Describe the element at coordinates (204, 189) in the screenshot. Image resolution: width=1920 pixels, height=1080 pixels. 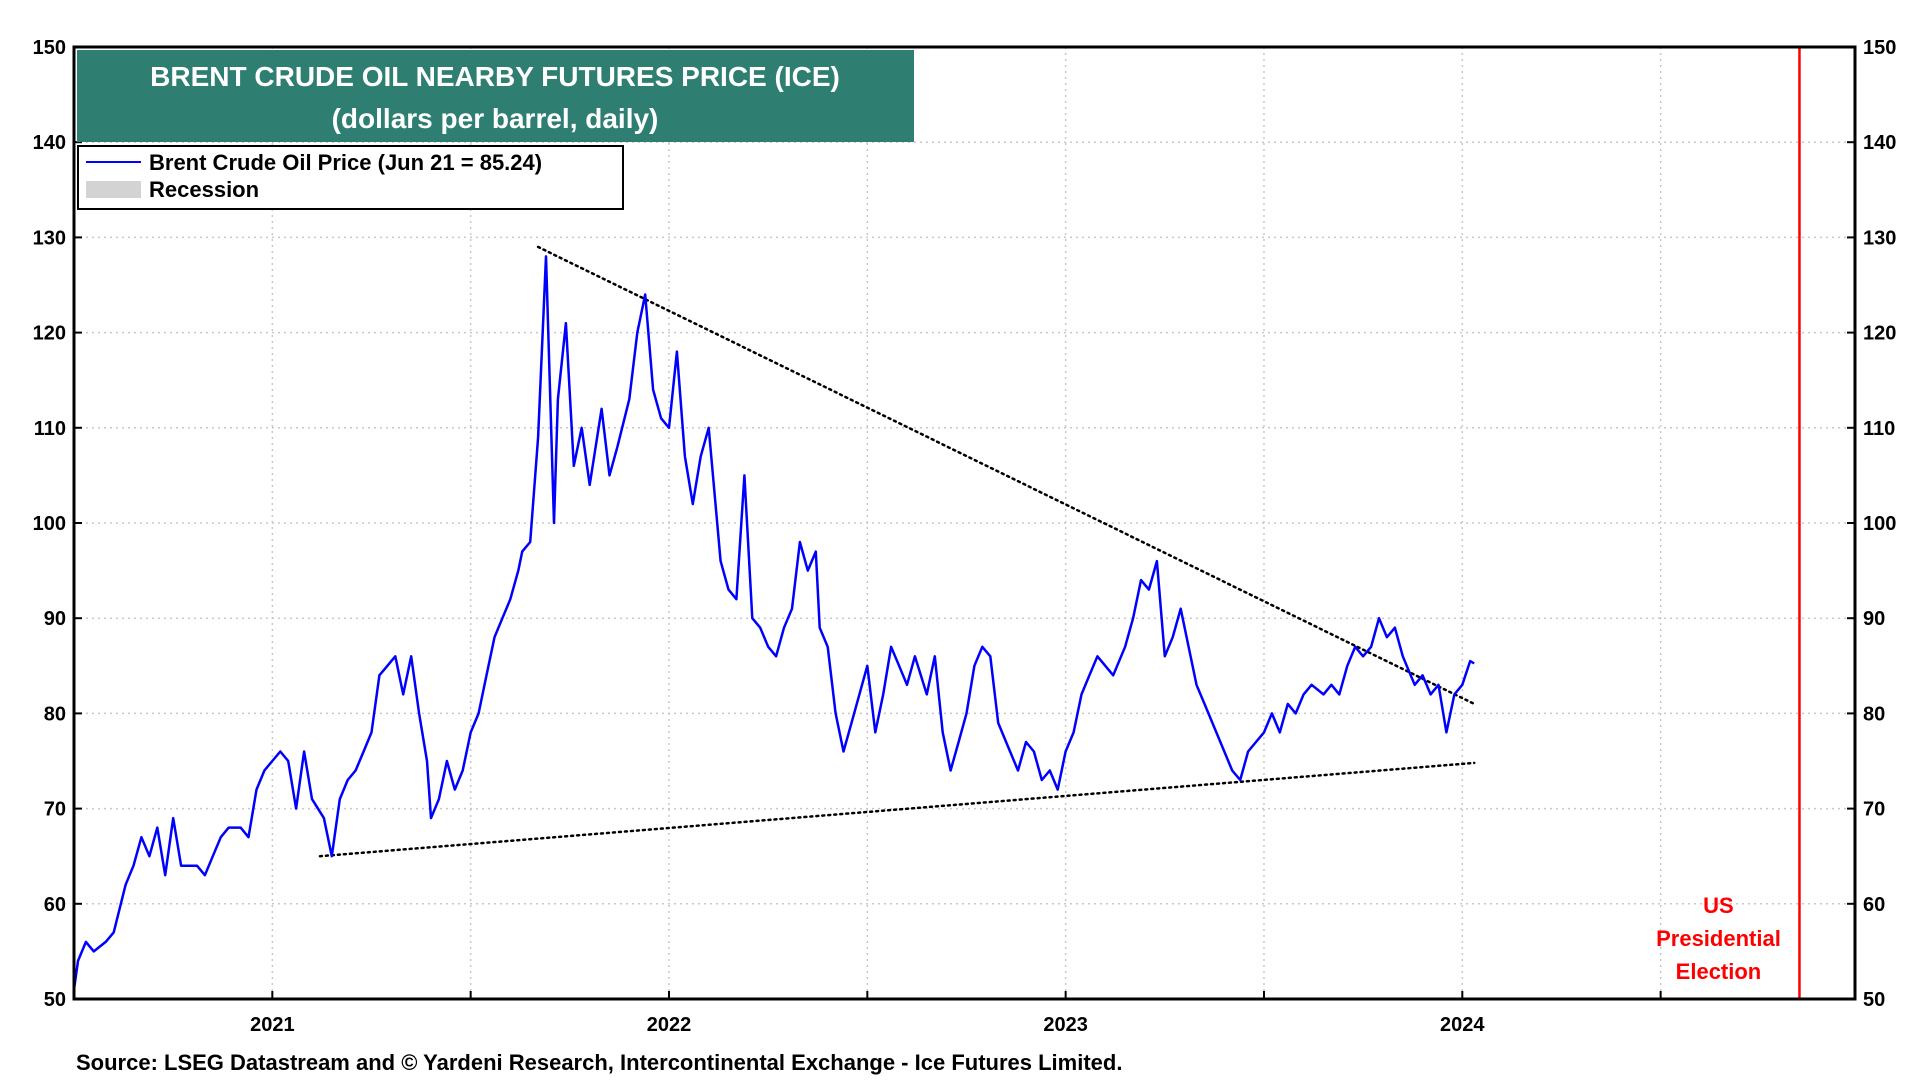
I see `legend-recession-label: Recession` at that location.